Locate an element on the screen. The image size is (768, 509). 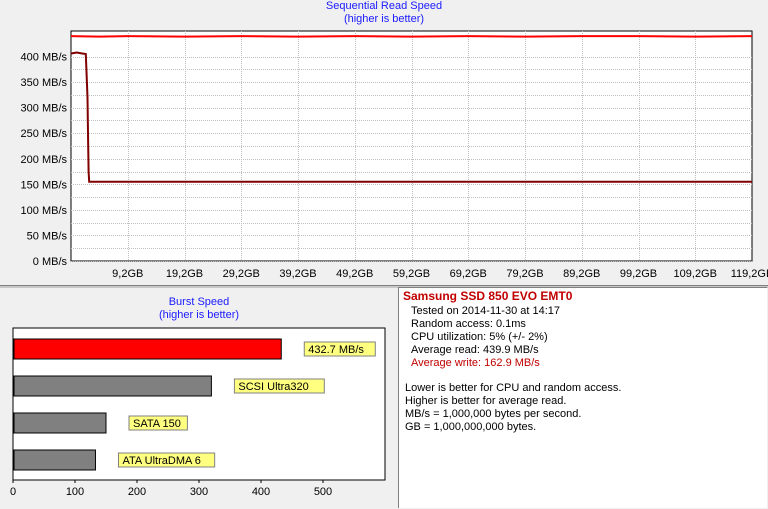
burst-chart-title: Burst Speed is located at coordinates (199, 302).